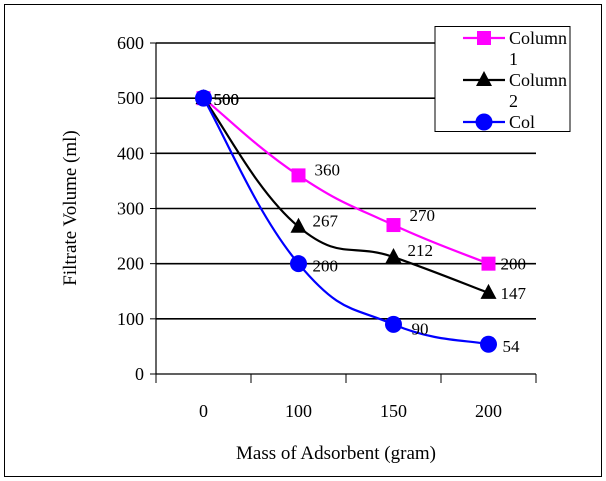 The height and width of the screenshot is (481, 606). Describe the element at coordinates (139, 374) in the screenshot. I see `y-tick-label-0: 0` at that location.